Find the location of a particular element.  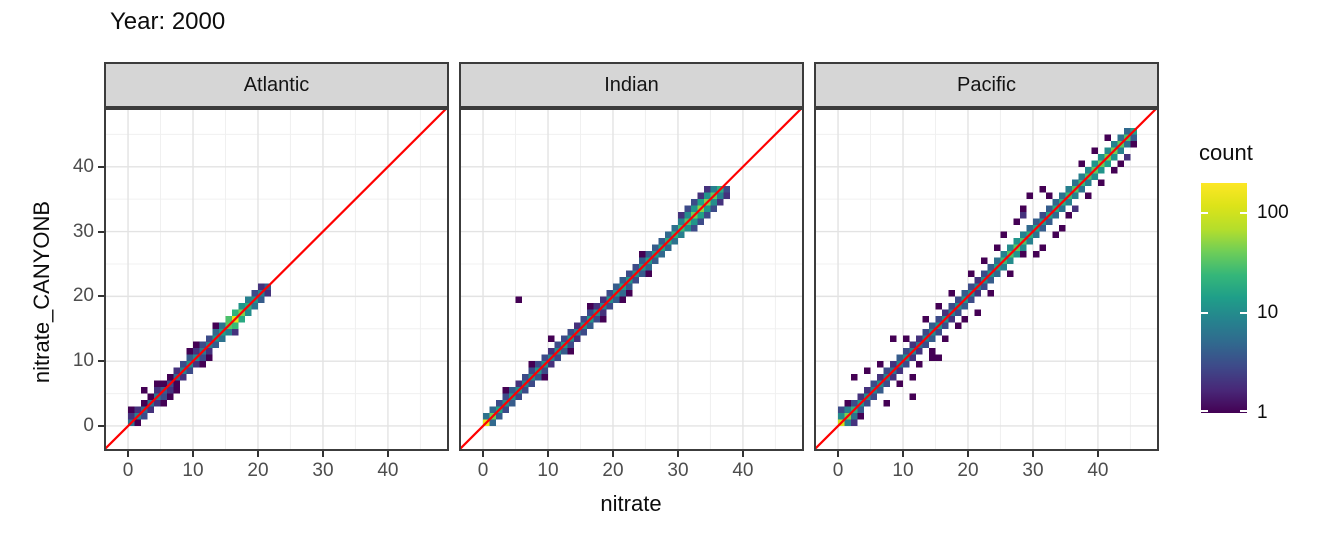

x-tick-label: 40 is located at coordinates (743, 470).